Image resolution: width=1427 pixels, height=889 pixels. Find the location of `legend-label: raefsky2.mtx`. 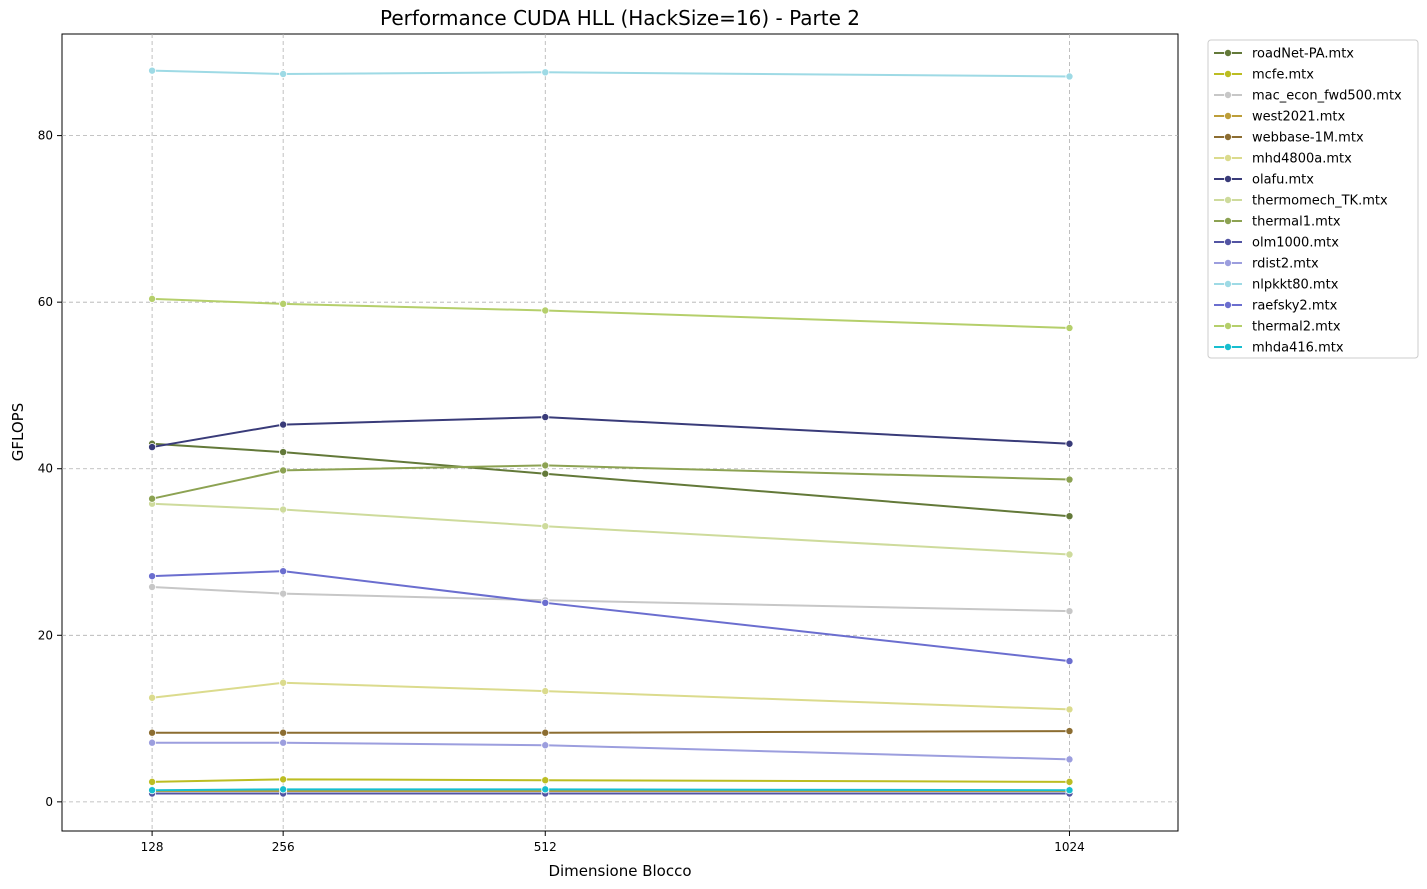

legend-label: raefsky2.mtx is located at coordinates (1295, 306).